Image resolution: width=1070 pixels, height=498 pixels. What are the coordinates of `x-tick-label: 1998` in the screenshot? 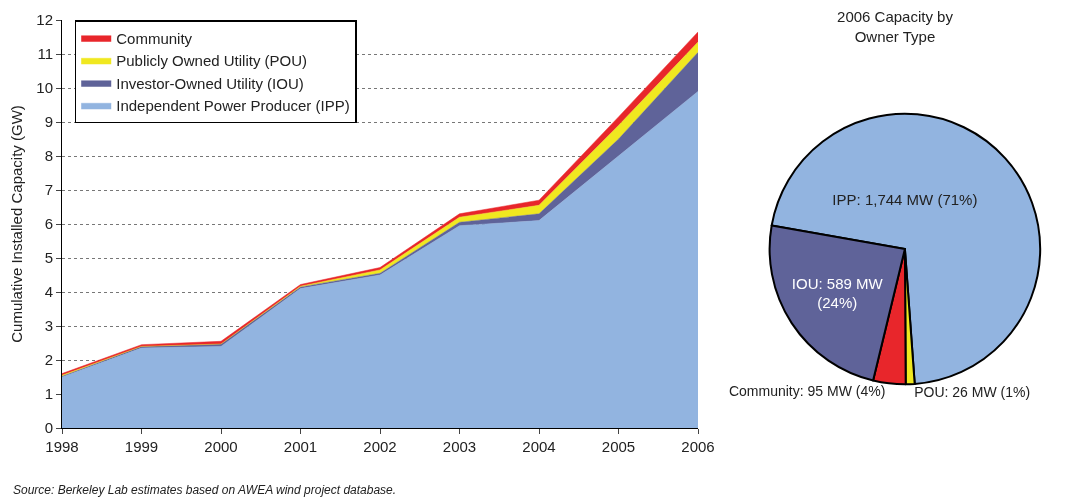 It's located at (62, 446).